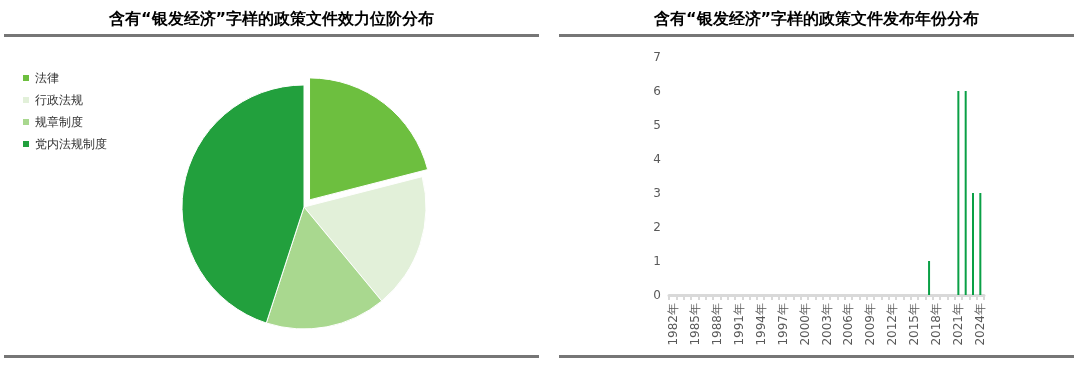 Image resolution: width=1079 pixels, height=369 pixels. I want to click on chart-title: 含有“银发经济”字样的政策文件效力位阶分布, so click(271, 19).